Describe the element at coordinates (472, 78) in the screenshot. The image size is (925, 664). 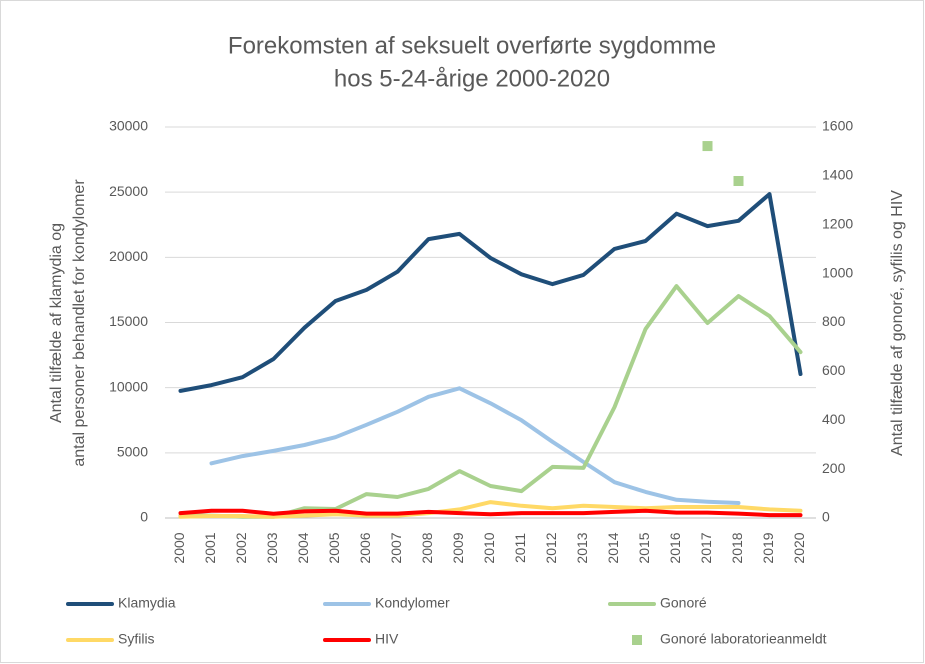
I see `chart-title: hos 5-24-årige 2000-2020` at that location.